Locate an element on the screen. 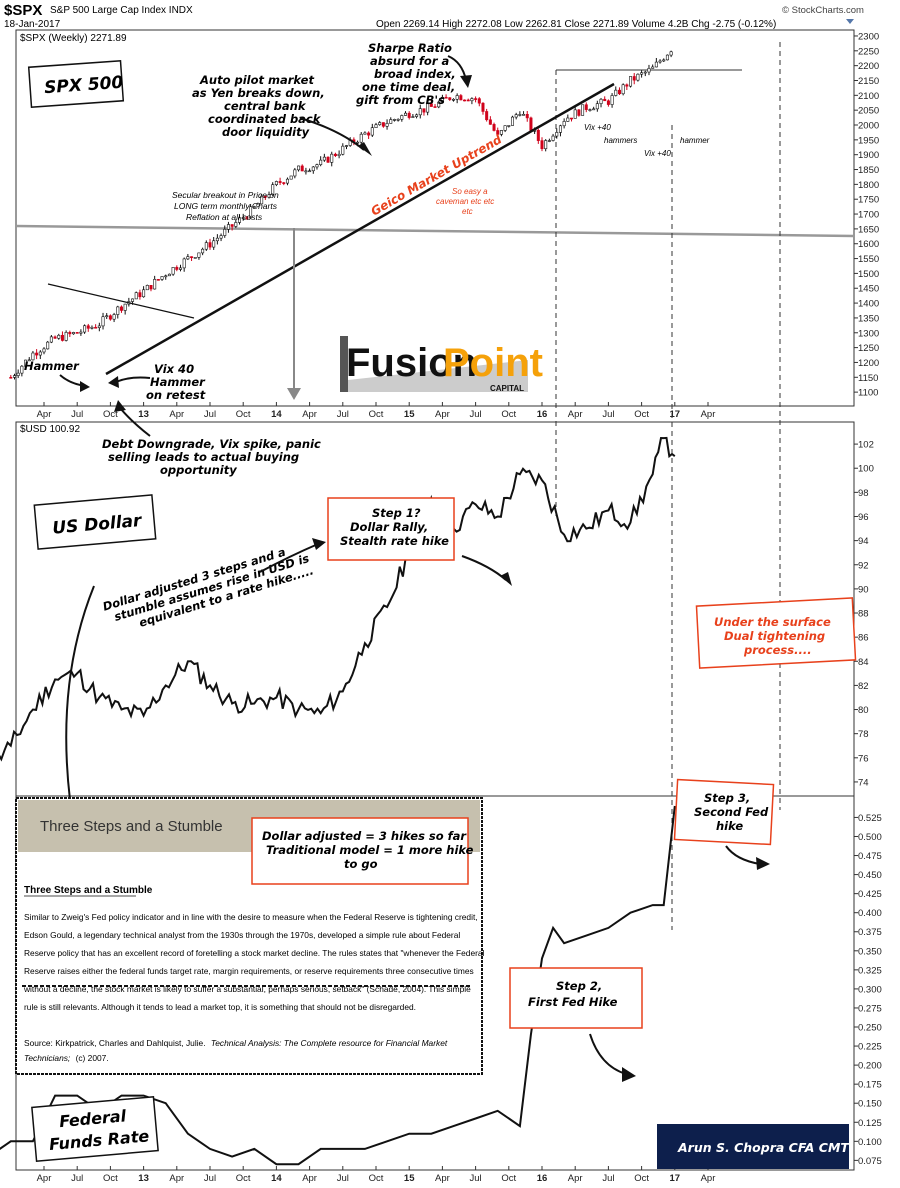 This screenshot has height=1188, width=900. step3-arrow is located at coordinates (743, 855).